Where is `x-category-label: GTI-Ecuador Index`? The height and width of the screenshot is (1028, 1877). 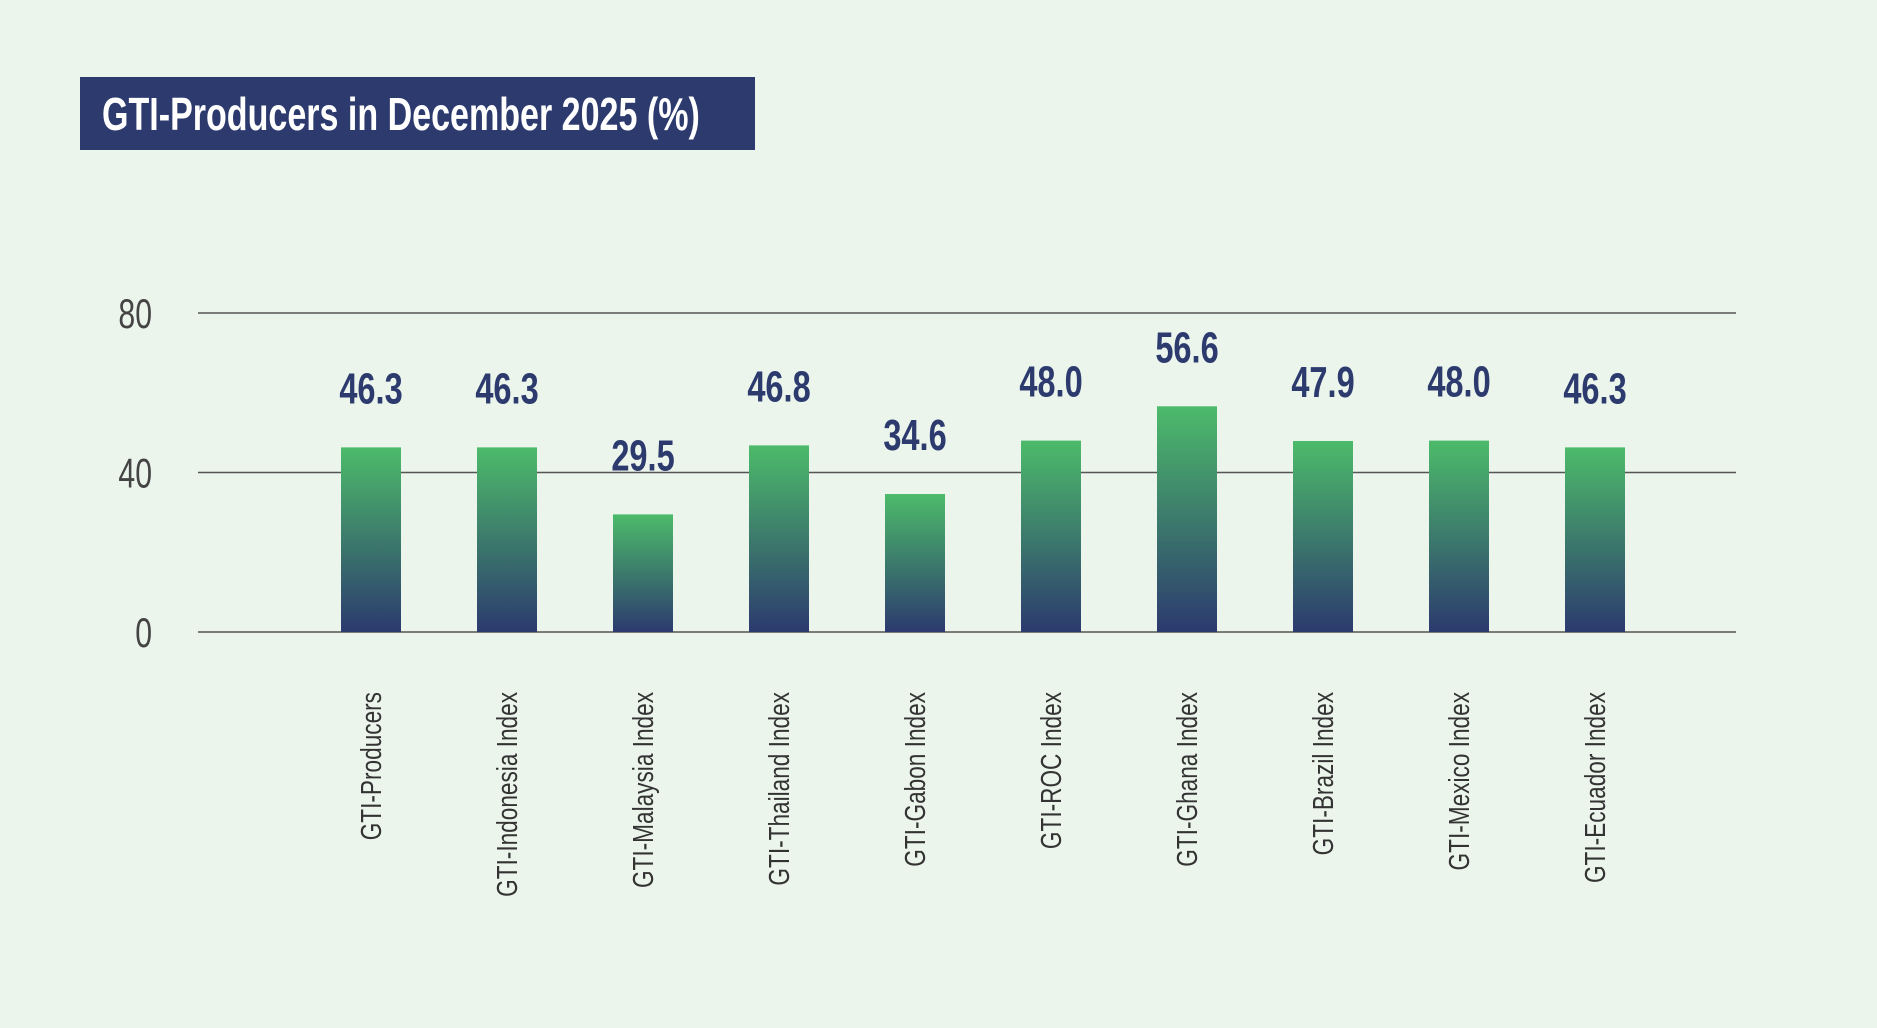
x-category-label: GTI-Ecuador Index is located at coordinates (1594, 787).